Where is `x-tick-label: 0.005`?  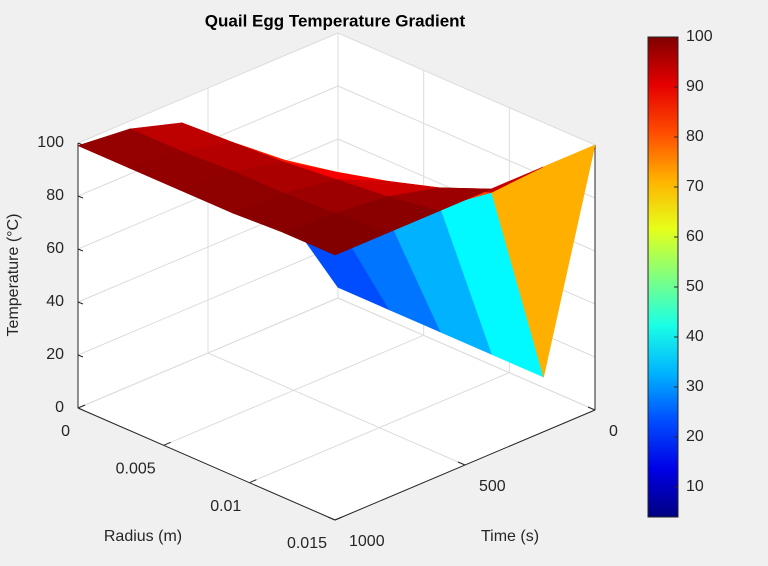 x-tick-label: 0.005 is located at coordinates (136, 469).